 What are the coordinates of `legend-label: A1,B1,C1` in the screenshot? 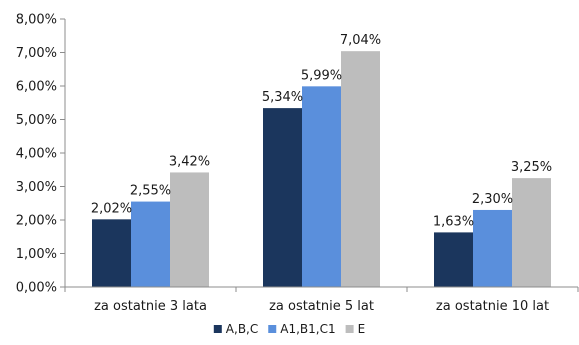 It's located at (307, 329).